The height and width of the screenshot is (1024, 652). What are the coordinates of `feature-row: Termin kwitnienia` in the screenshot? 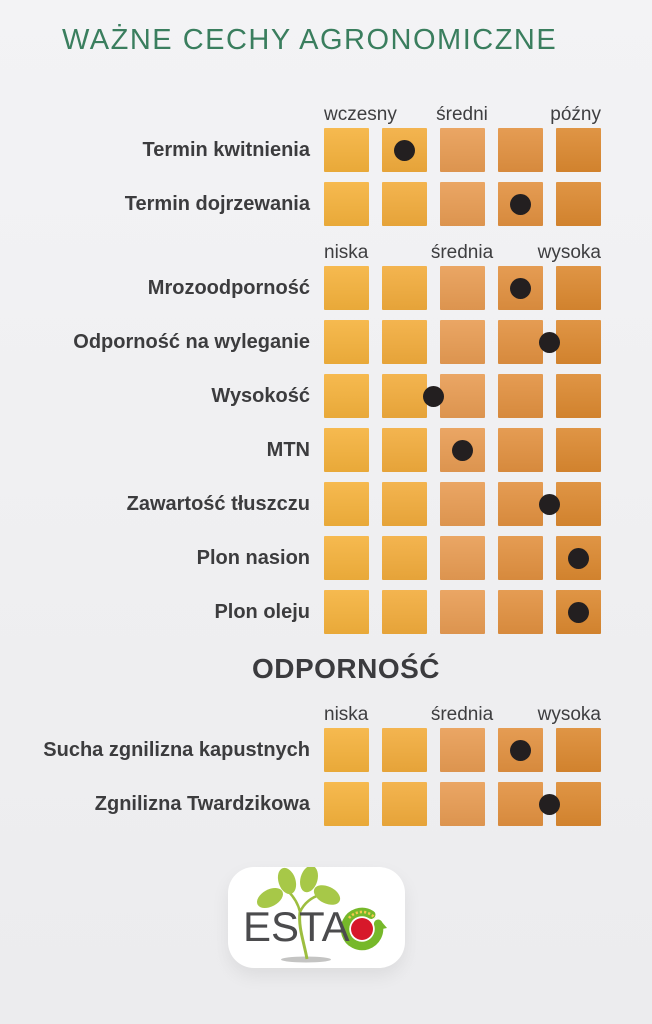 It's located at (326, 150).